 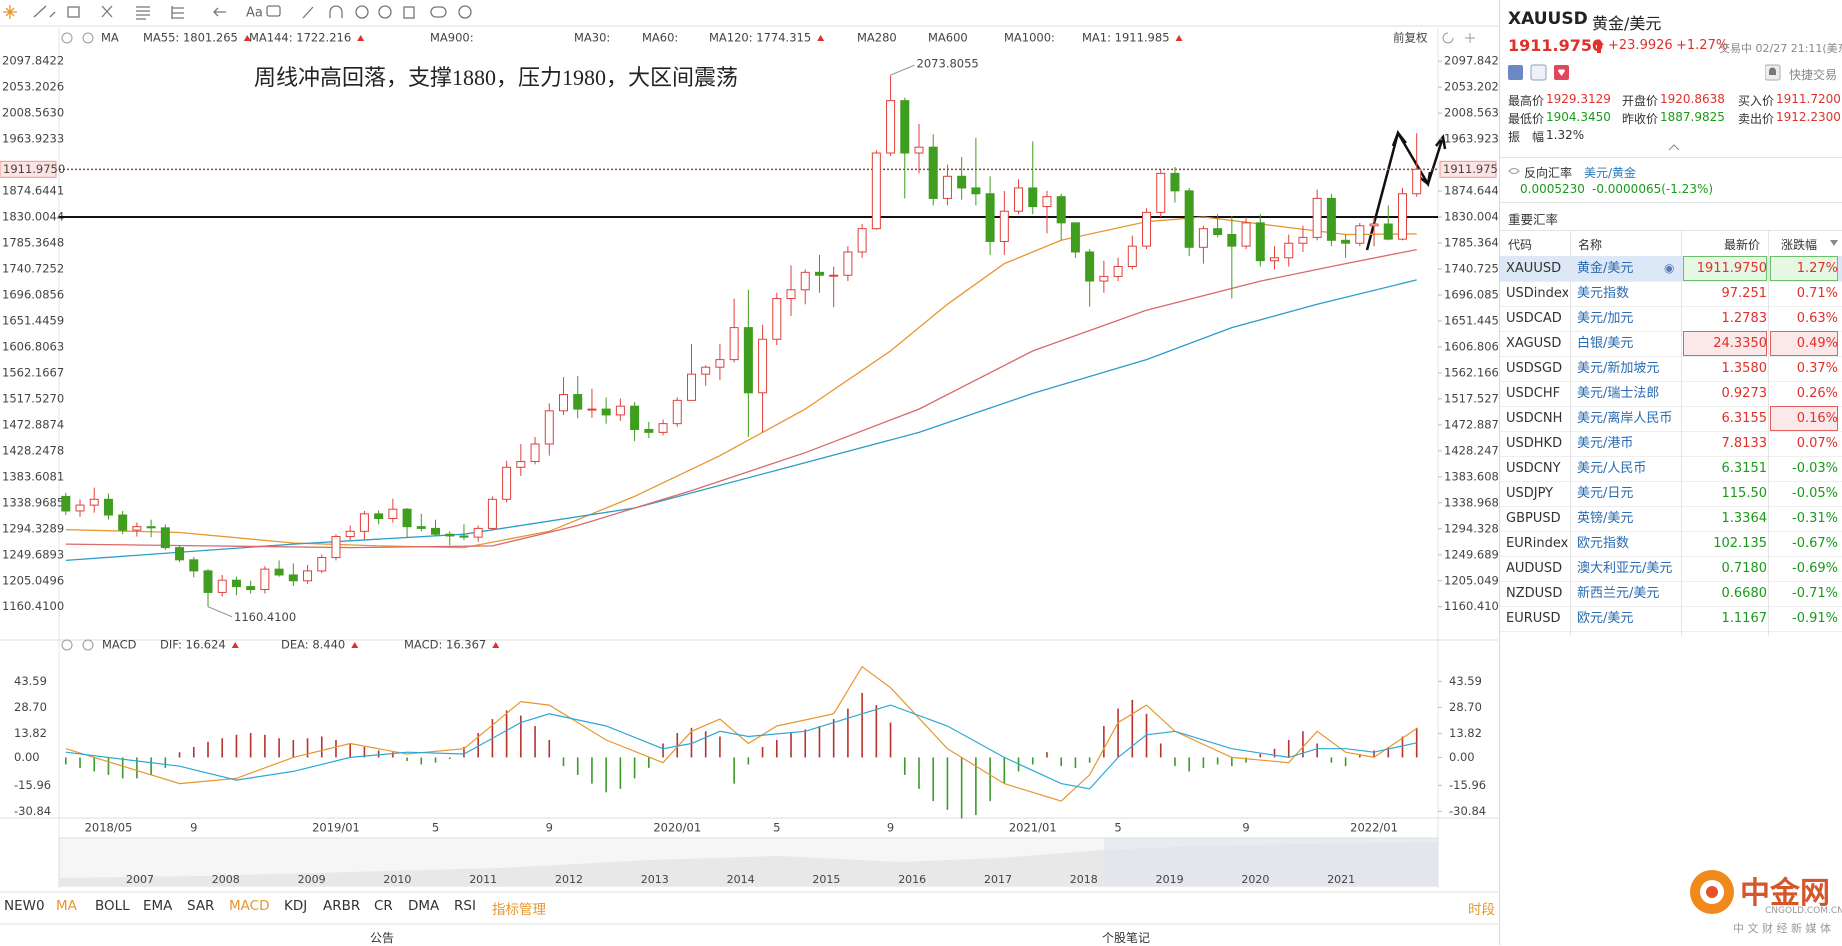 What do you see at coordinates (1815, 568) in the screenshot?
I see `rate-change: -0.69%` at bounding box center [1815, 568].